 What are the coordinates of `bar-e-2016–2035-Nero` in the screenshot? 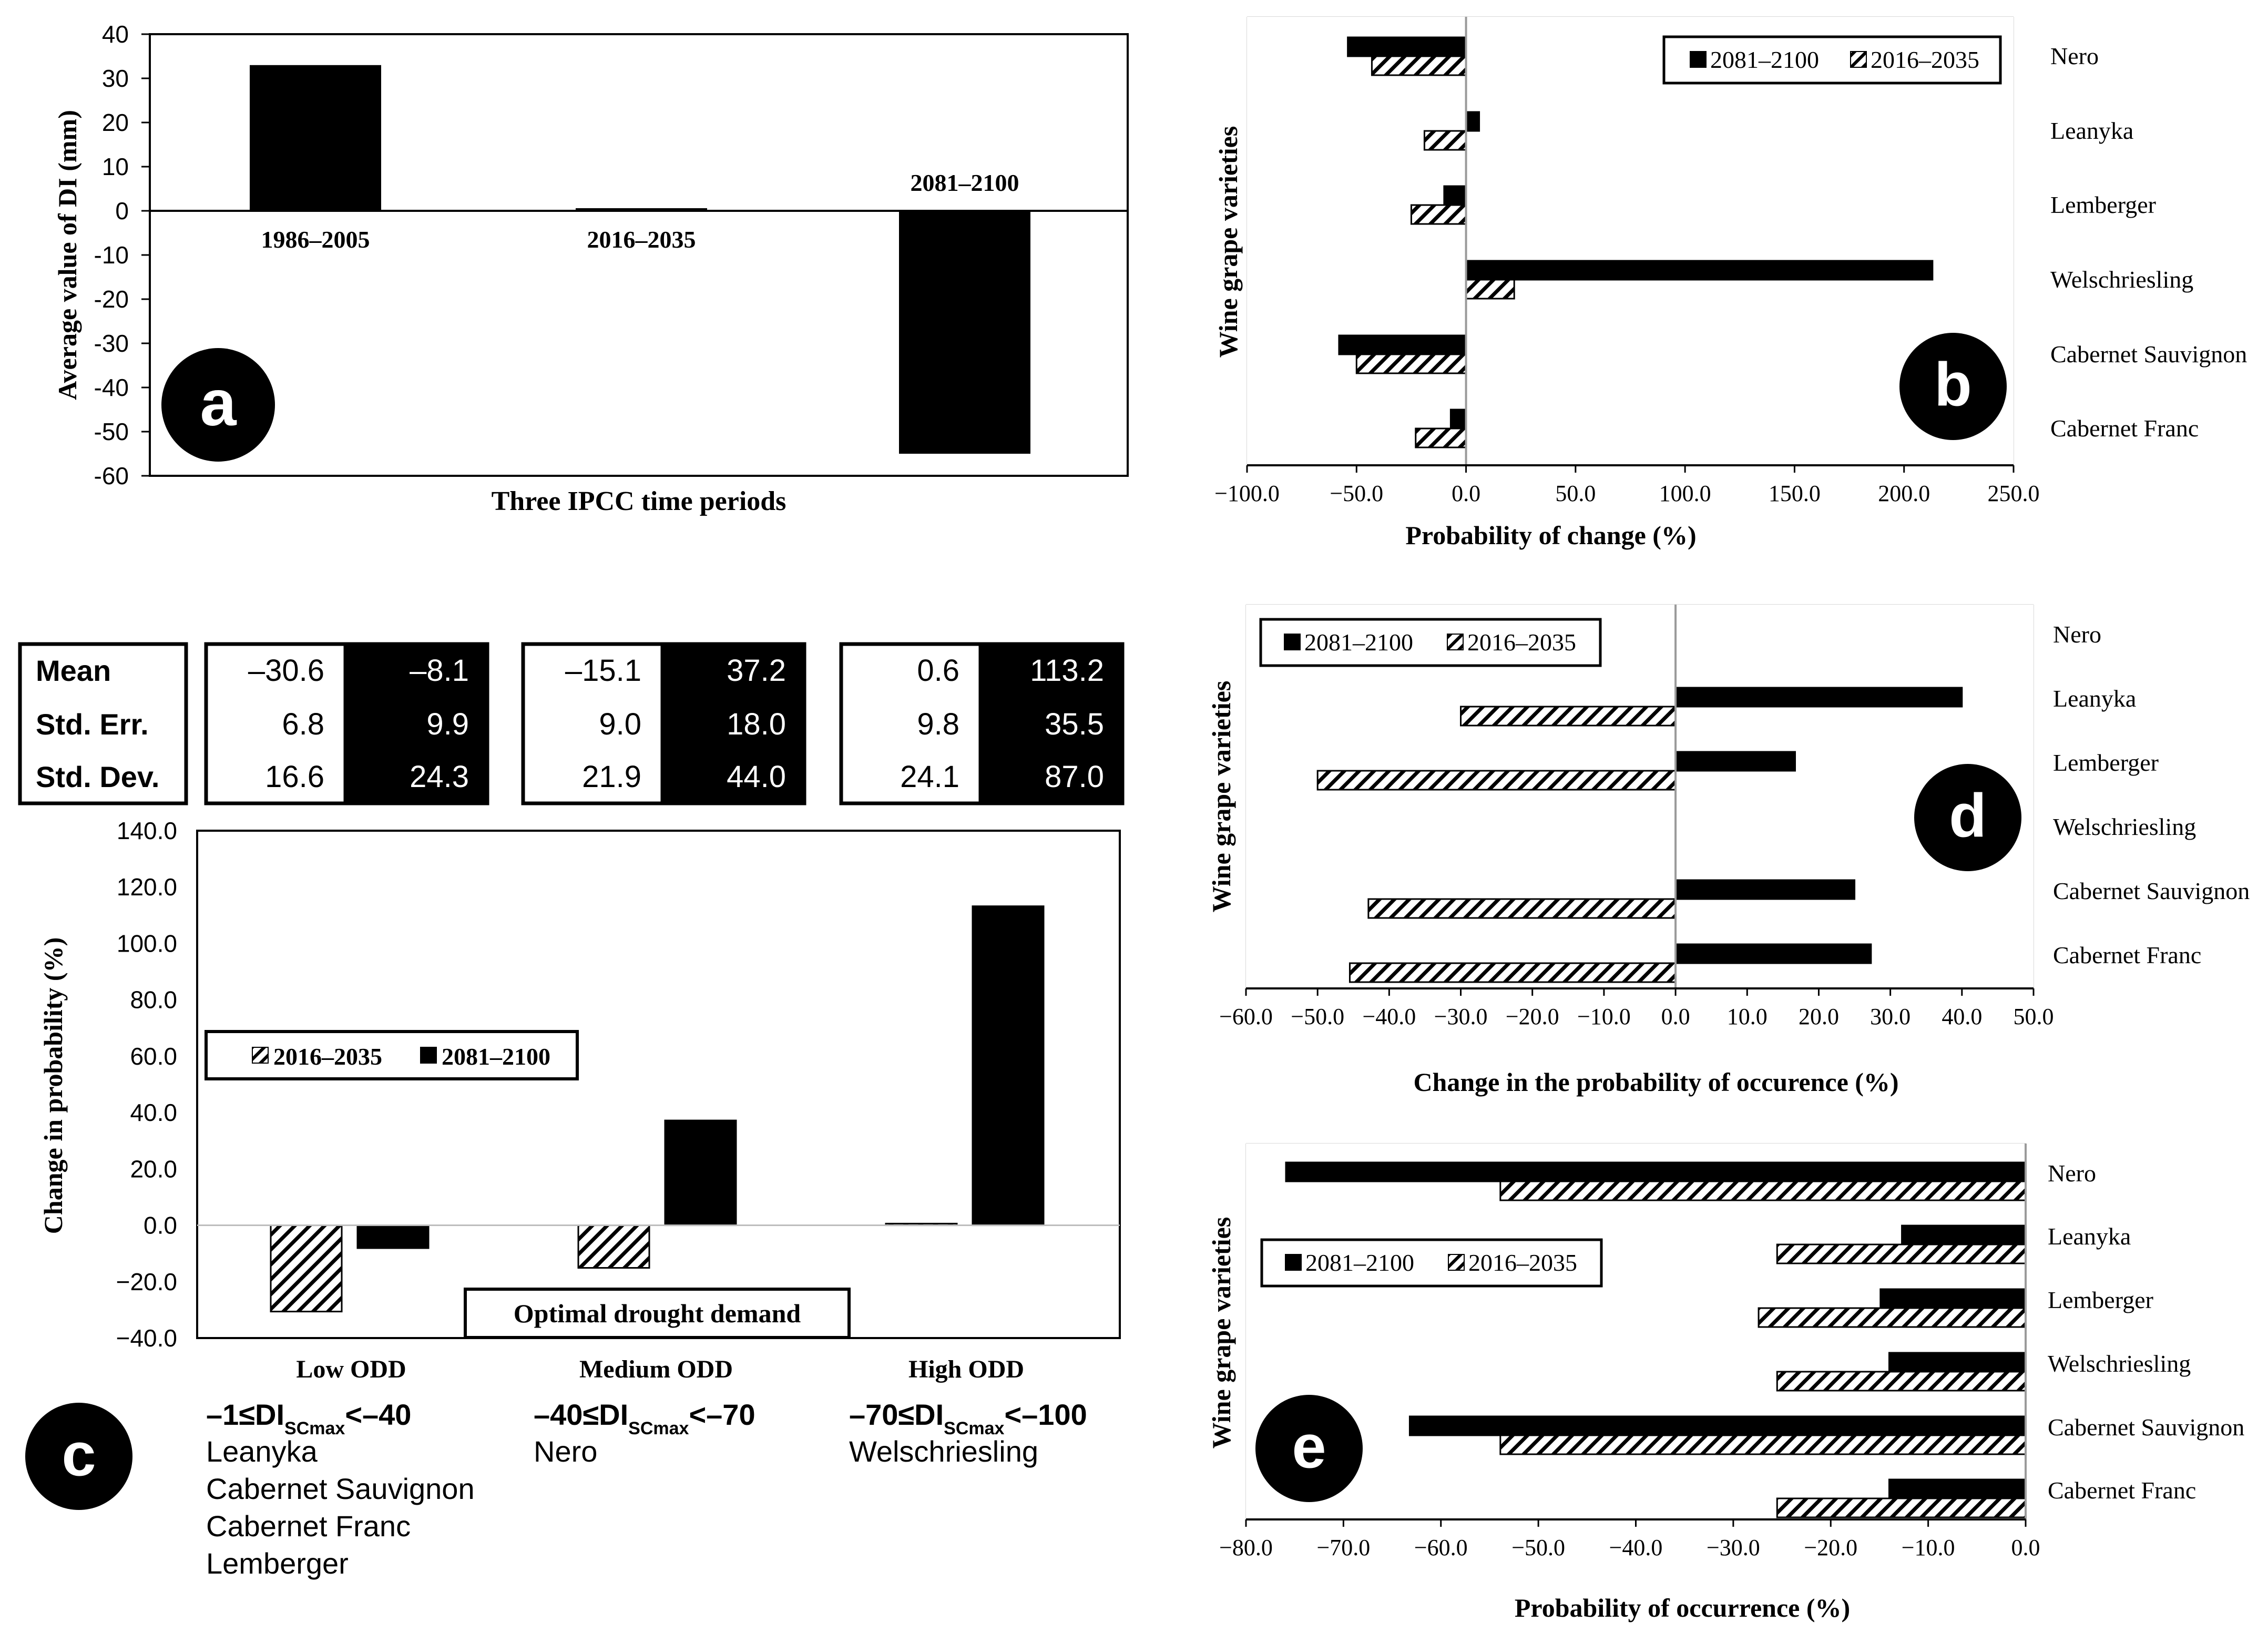 It's located at (1763, 1190).